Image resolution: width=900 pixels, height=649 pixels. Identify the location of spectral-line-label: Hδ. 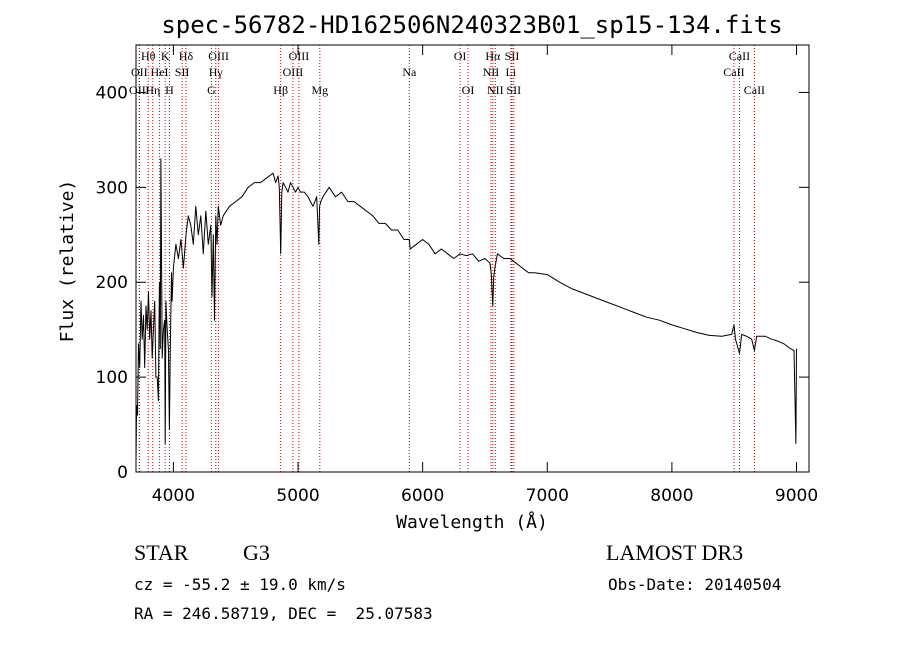
(186, 56).